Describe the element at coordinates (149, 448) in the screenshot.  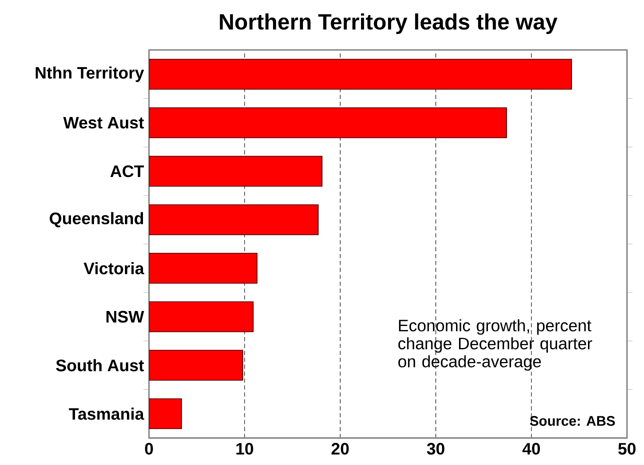
I see `x-tick-label: 0` at that location.